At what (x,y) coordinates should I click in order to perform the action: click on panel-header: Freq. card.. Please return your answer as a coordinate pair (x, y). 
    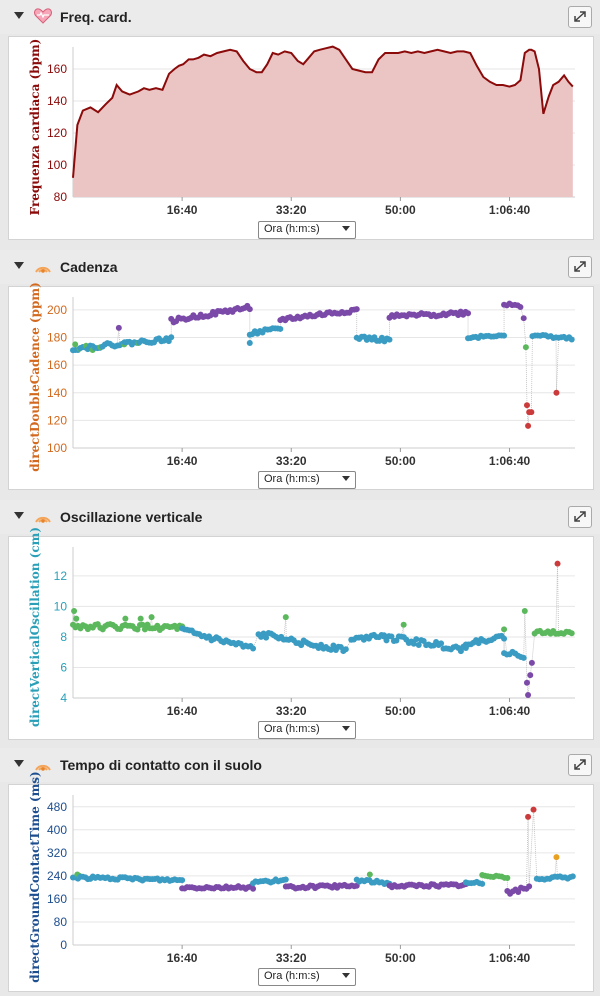
    Looking at the image, I should click on (300, 17).